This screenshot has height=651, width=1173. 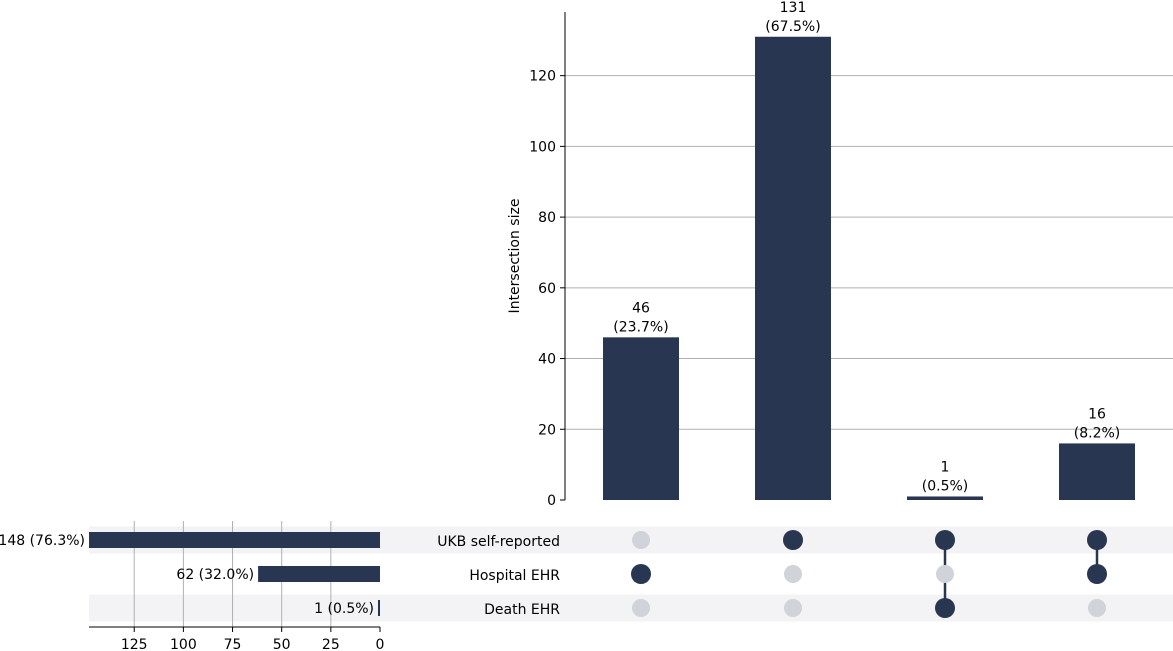 I want to click on set-name-label: Death EHR, so click(x=522, y=610).